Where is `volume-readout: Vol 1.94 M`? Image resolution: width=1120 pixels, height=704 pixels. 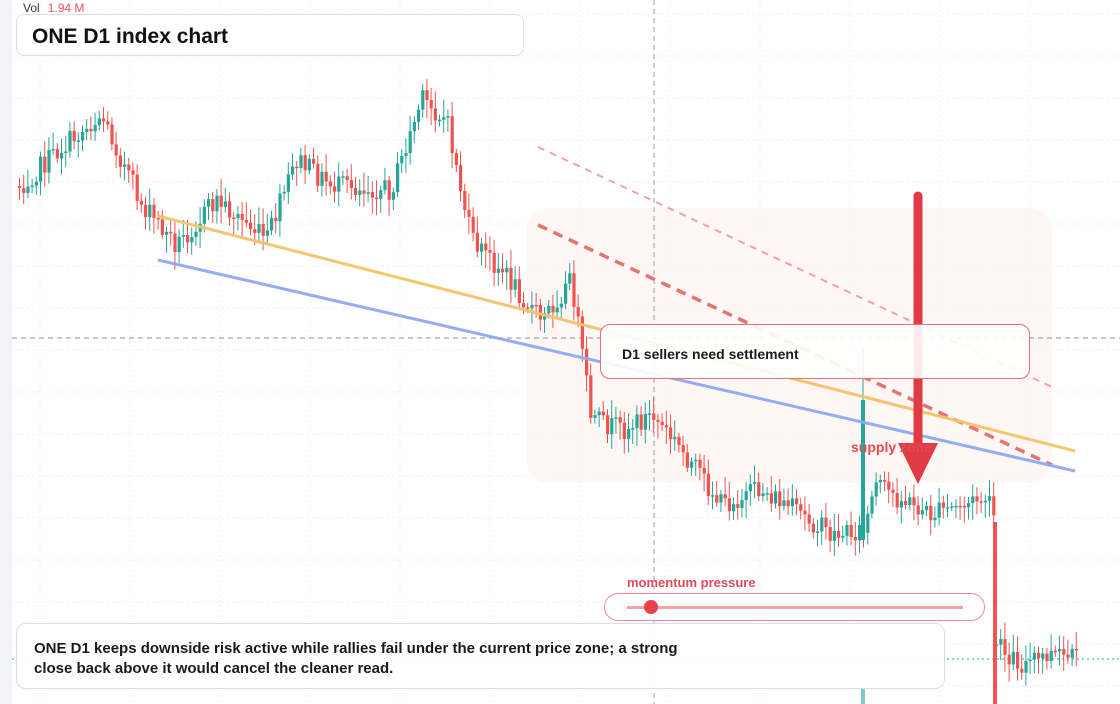 volume-readout: Vol 1.94 M is located at coordinates (53, 8).